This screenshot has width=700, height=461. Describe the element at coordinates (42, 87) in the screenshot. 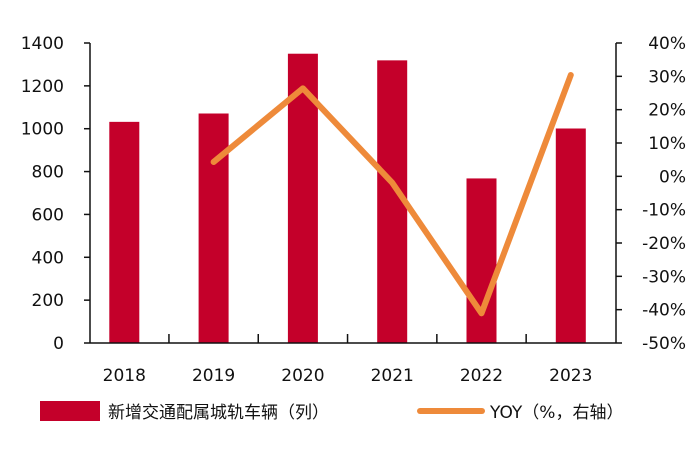

I see `left-tick-label: 1200` at that location.